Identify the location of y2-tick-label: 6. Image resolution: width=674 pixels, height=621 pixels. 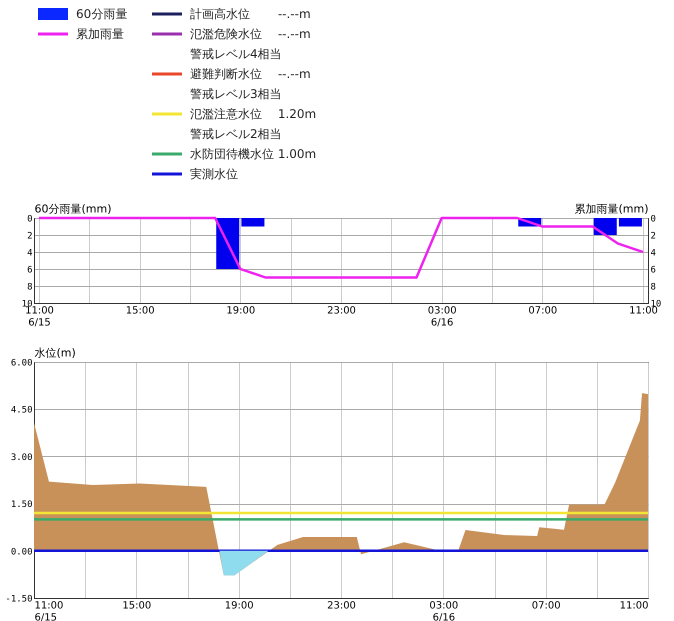
(653, 271).